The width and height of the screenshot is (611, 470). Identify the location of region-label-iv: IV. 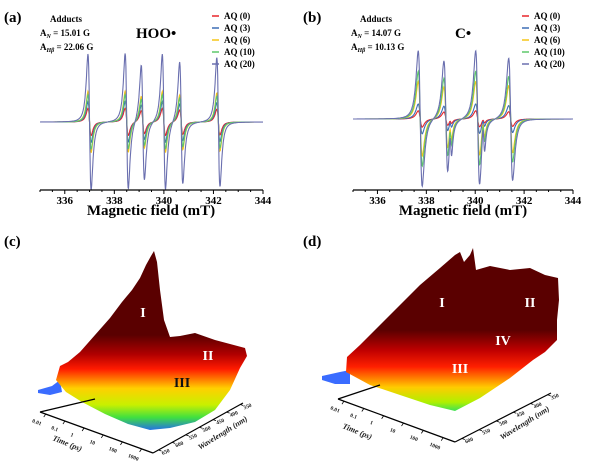
(503, 341).